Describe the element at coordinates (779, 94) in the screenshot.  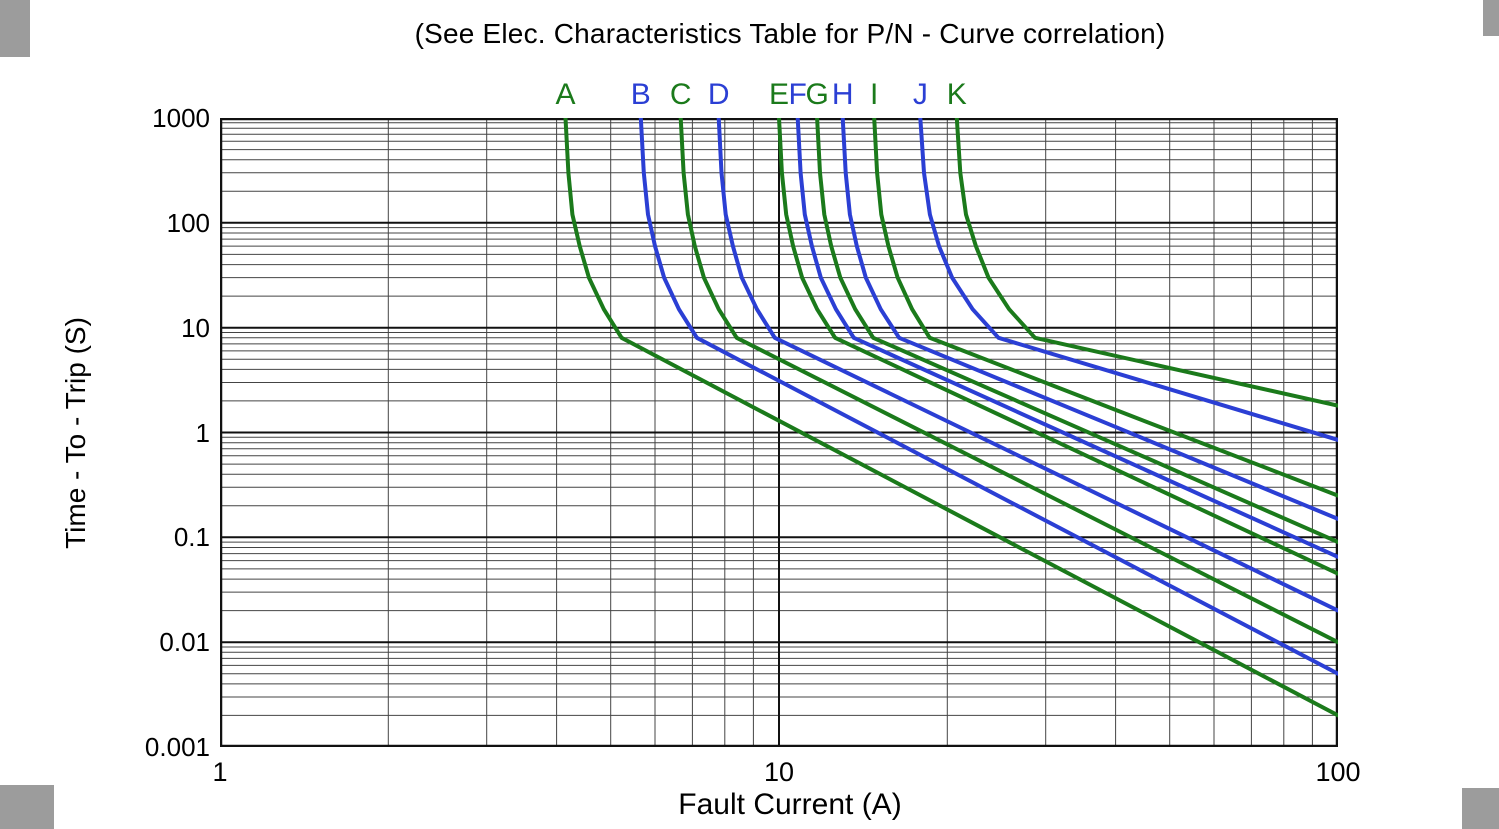
I see `curve-label-E: E` at that location.